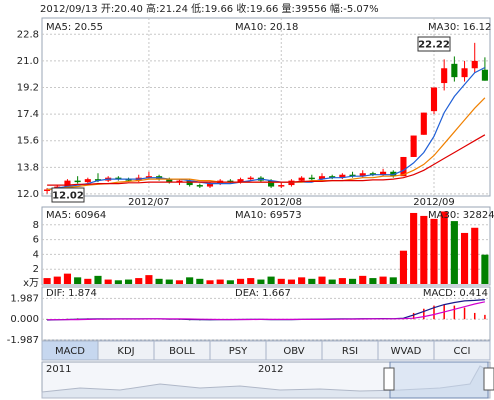 The image size is (494, 400). What do you see at coordinates (23, 340) in the screenshot?
I see `y-tick-label: -1.987` at bounding box center [23, 340].